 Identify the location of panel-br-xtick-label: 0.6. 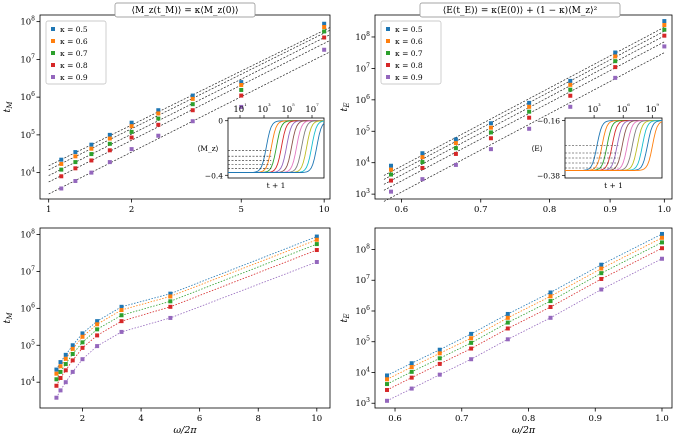
(395, 419).